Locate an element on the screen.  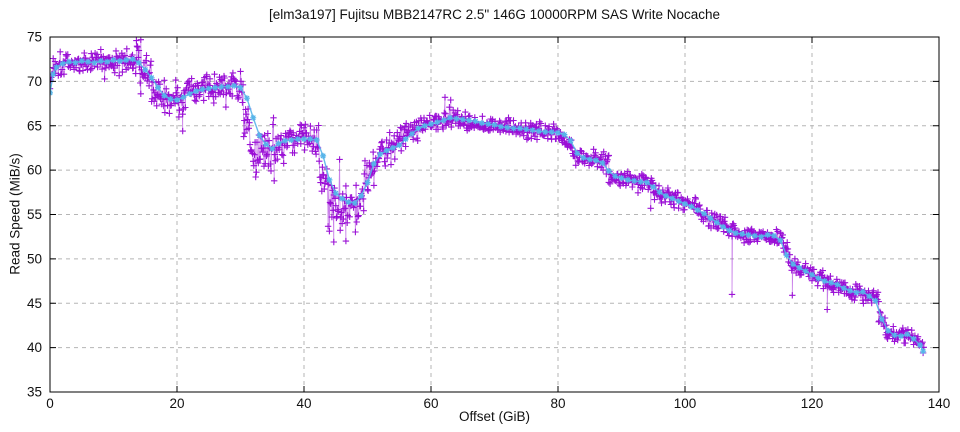
y-tick-label: 75 is located at coordinates (34, 37).